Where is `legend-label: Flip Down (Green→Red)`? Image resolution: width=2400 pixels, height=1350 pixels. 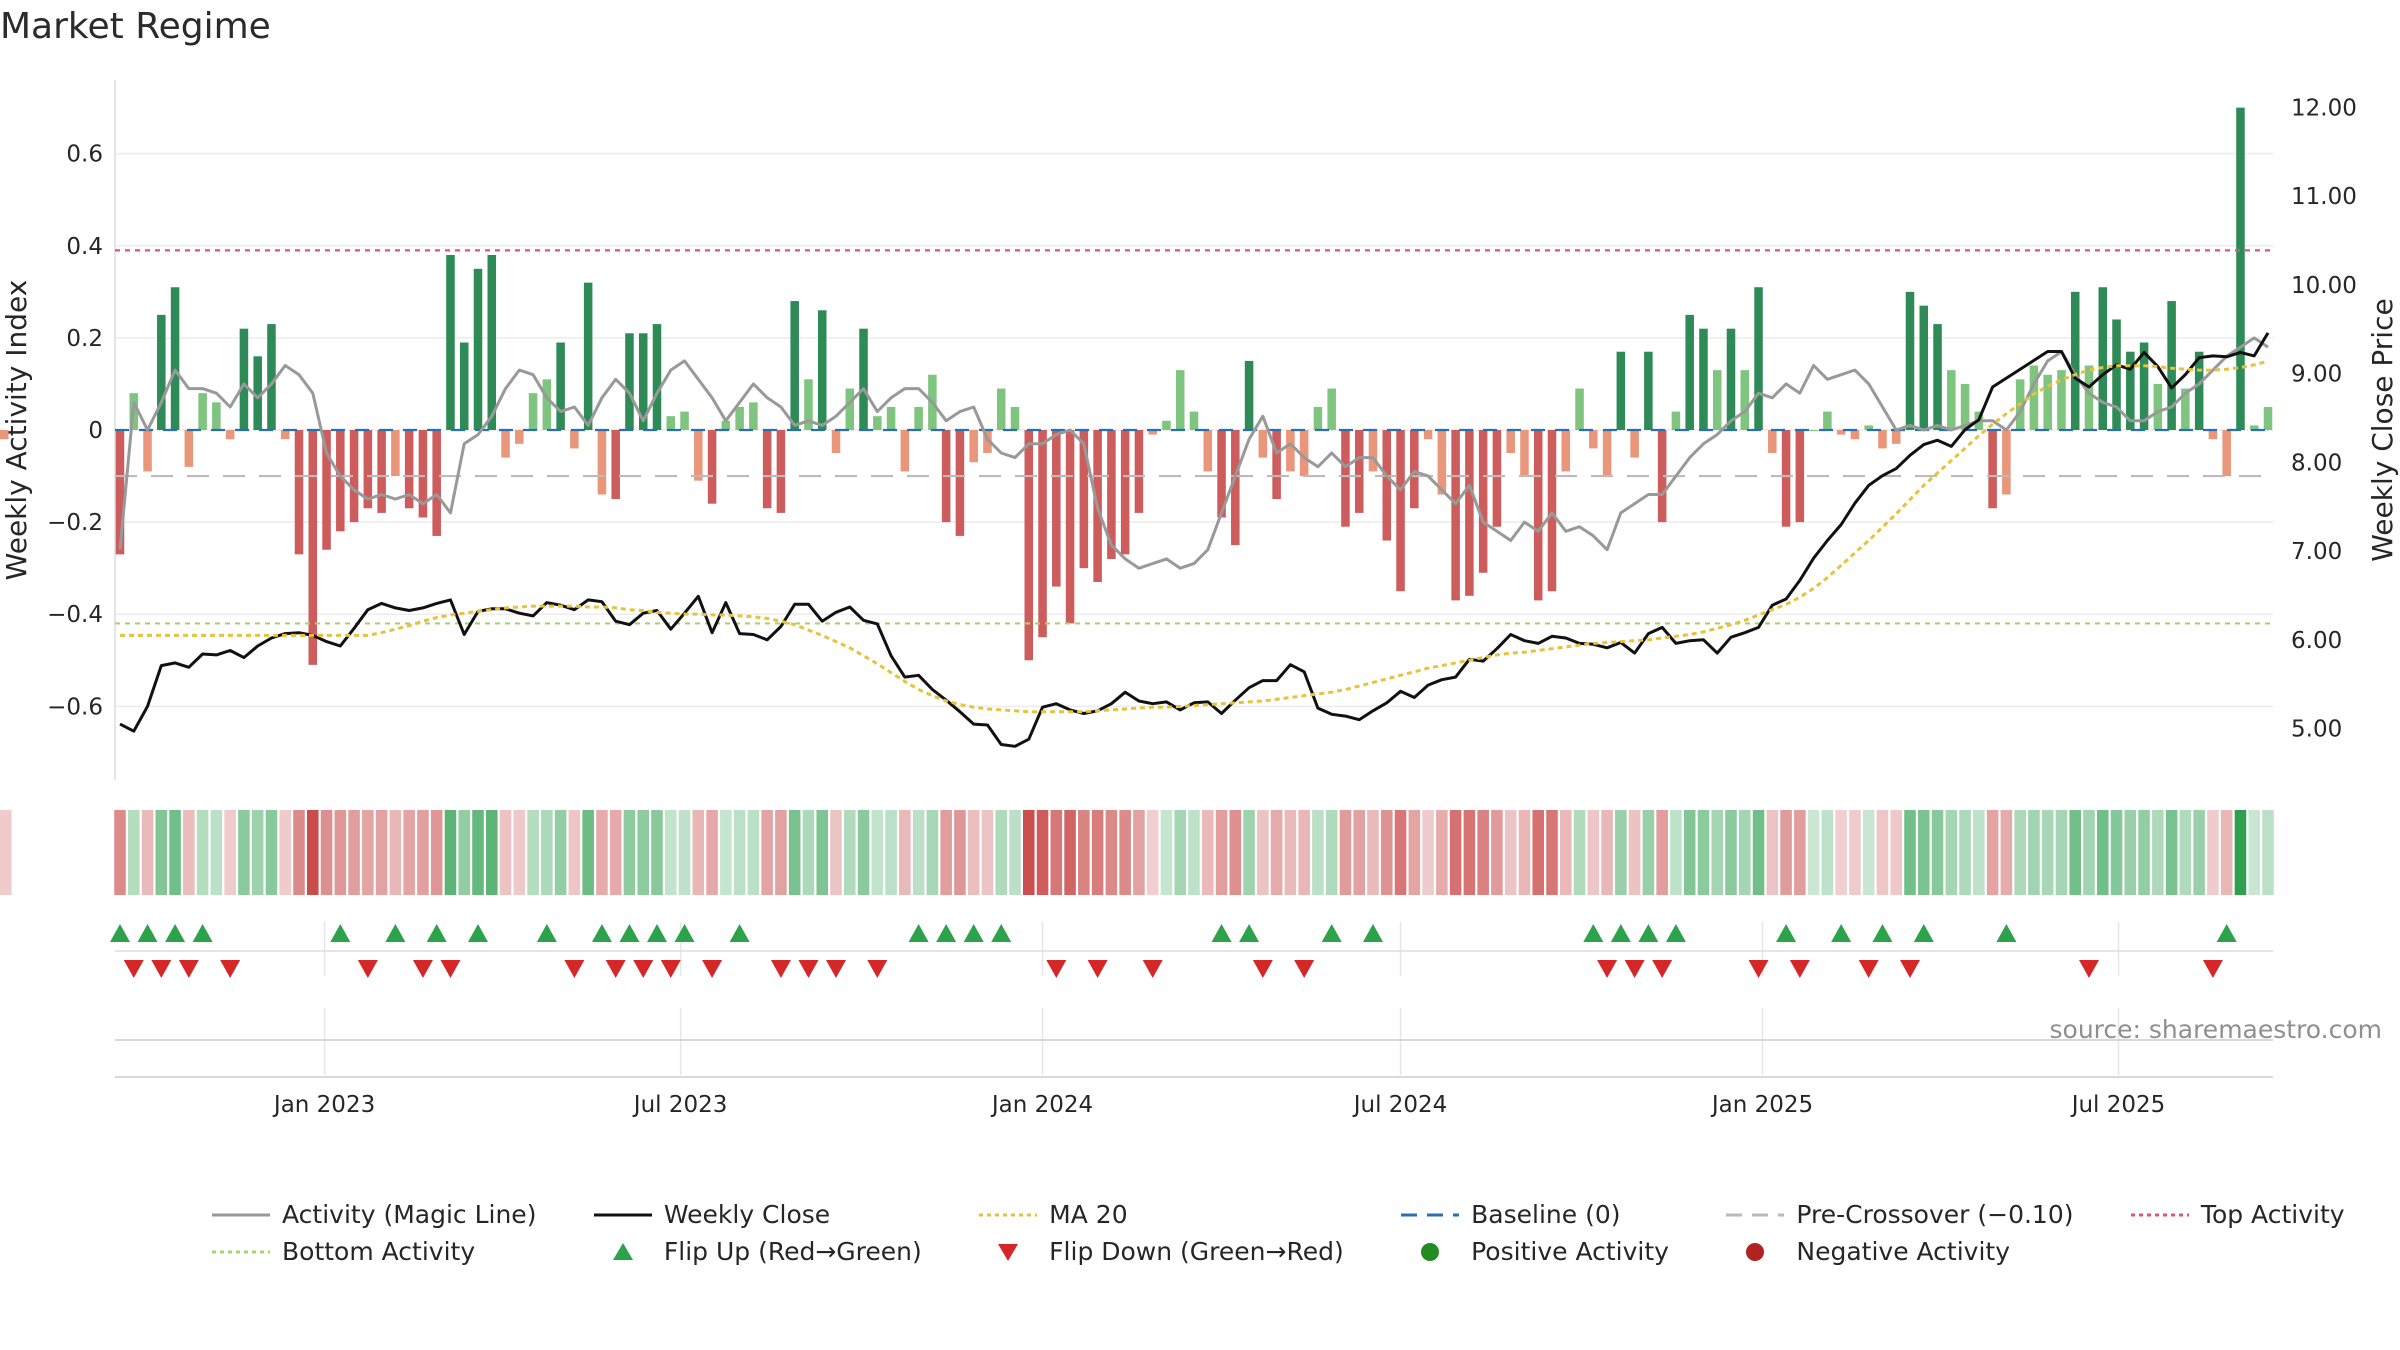
legend-label: Flip Down (Green→Red) is located at coordinates (1196, 1251).